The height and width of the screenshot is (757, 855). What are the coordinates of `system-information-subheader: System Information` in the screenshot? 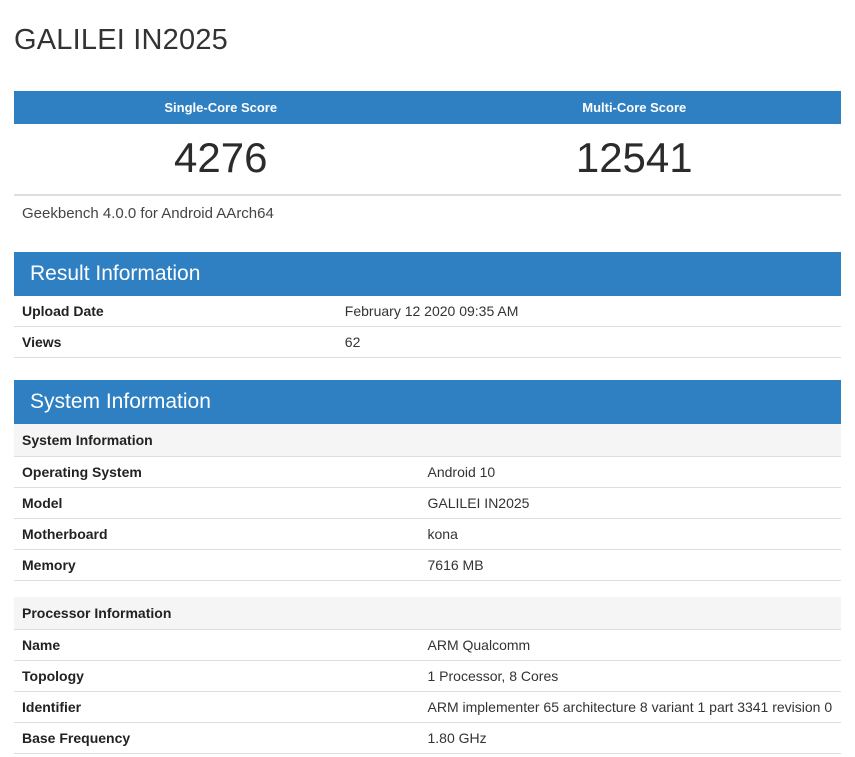 It's located at (427, 440).